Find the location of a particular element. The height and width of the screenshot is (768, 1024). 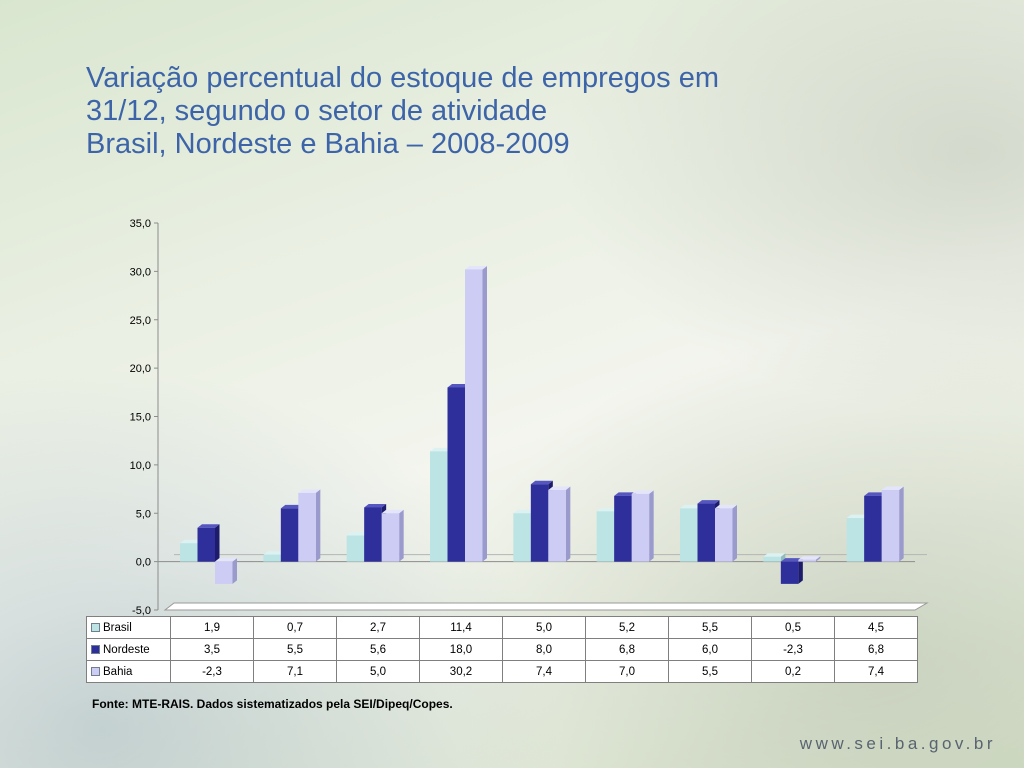

y-tick-label: 30,0 is located at coordinates (140, 272).